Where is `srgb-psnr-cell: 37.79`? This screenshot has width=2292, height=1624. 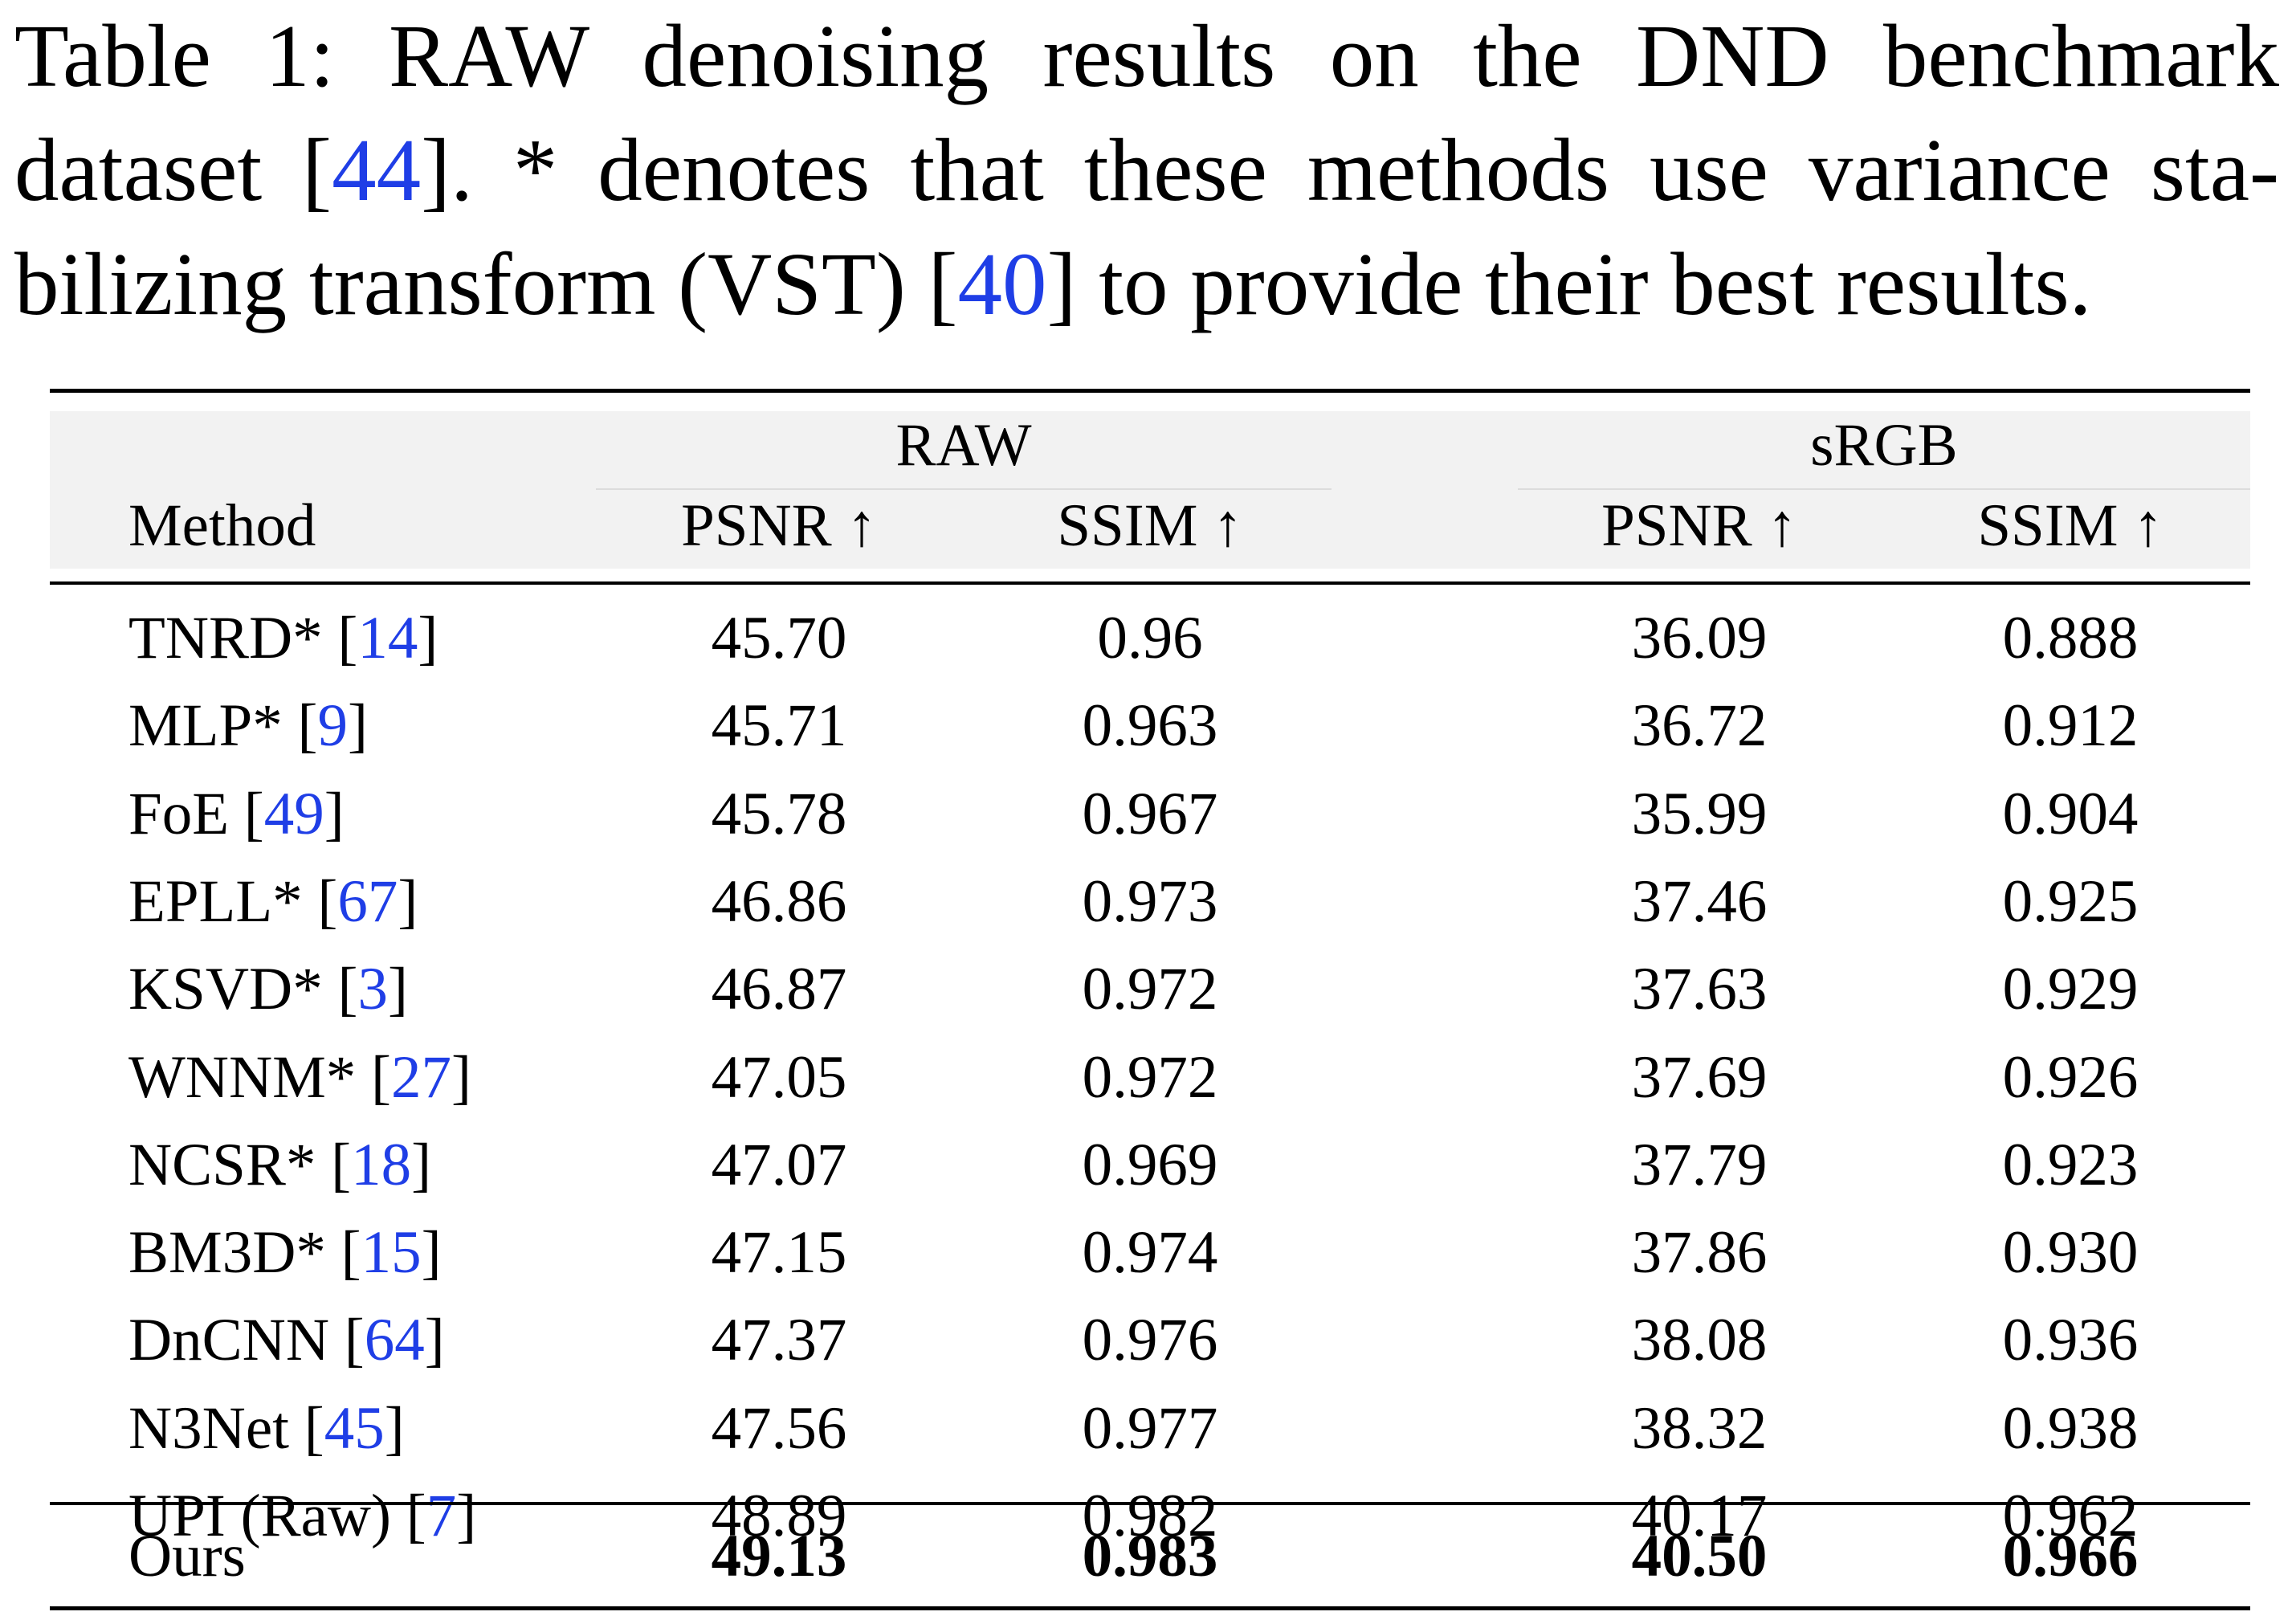 srgb-psnr-cell: 37.79 is located at coordinates (1700, 1165).